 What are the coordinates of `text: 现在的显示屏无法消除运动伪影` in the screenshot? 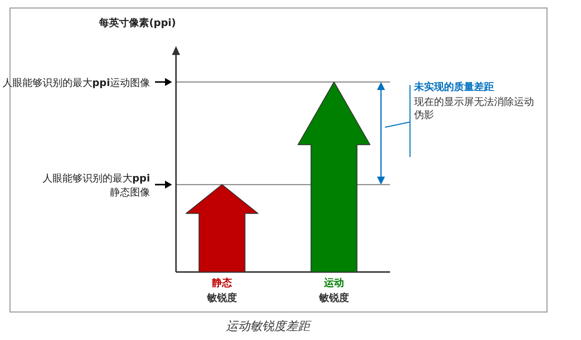 It's located at (474, 108).